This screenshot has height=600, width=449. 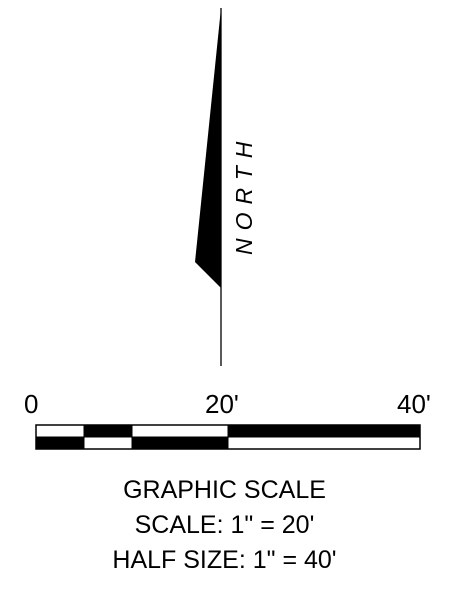 What do you see at coordinates (31, 404) in the screenshot?
I see `scale-tick-label-0: 0` at bounding box center [31, 404].